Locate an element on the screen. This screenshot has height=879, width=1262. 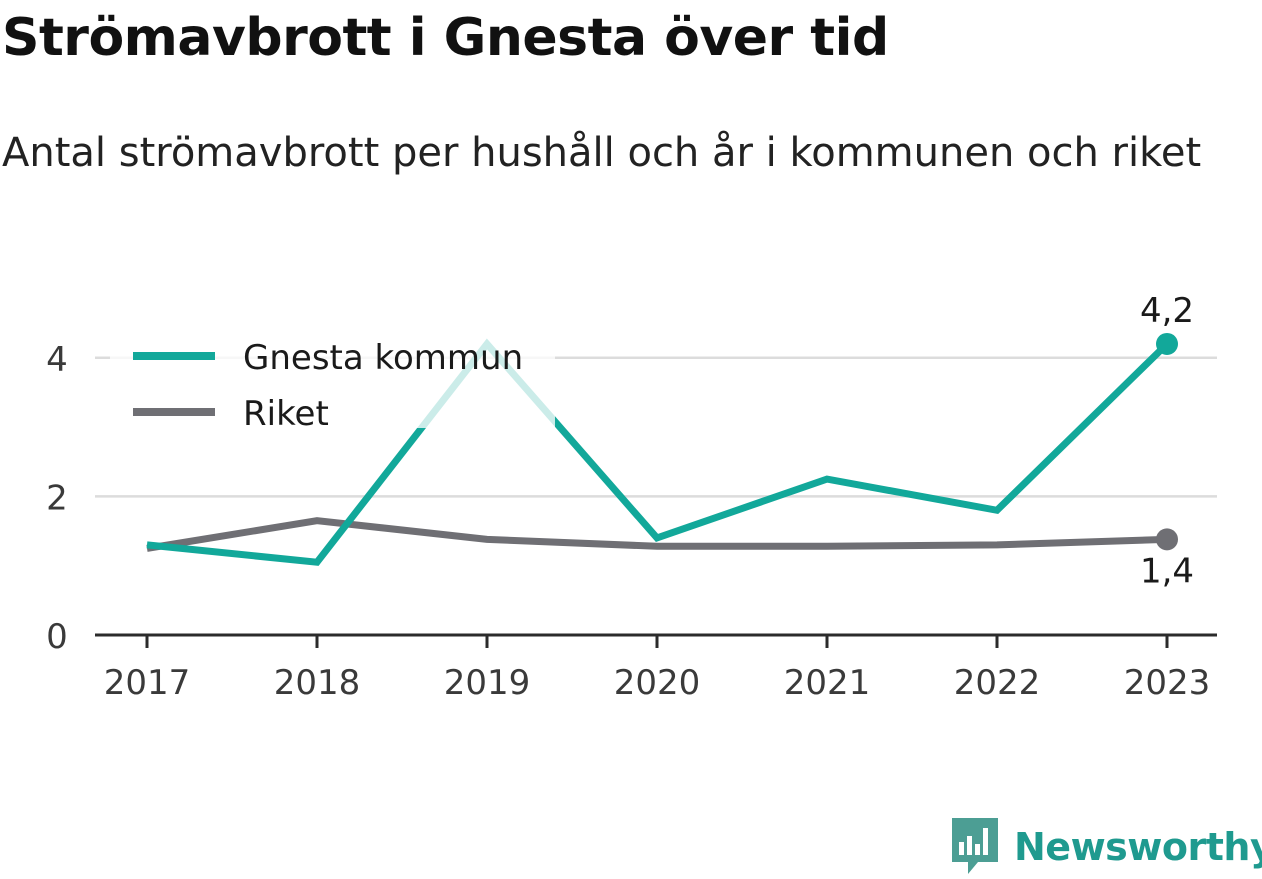
y-tick-label: 4 is located at coordinates (57, 360).